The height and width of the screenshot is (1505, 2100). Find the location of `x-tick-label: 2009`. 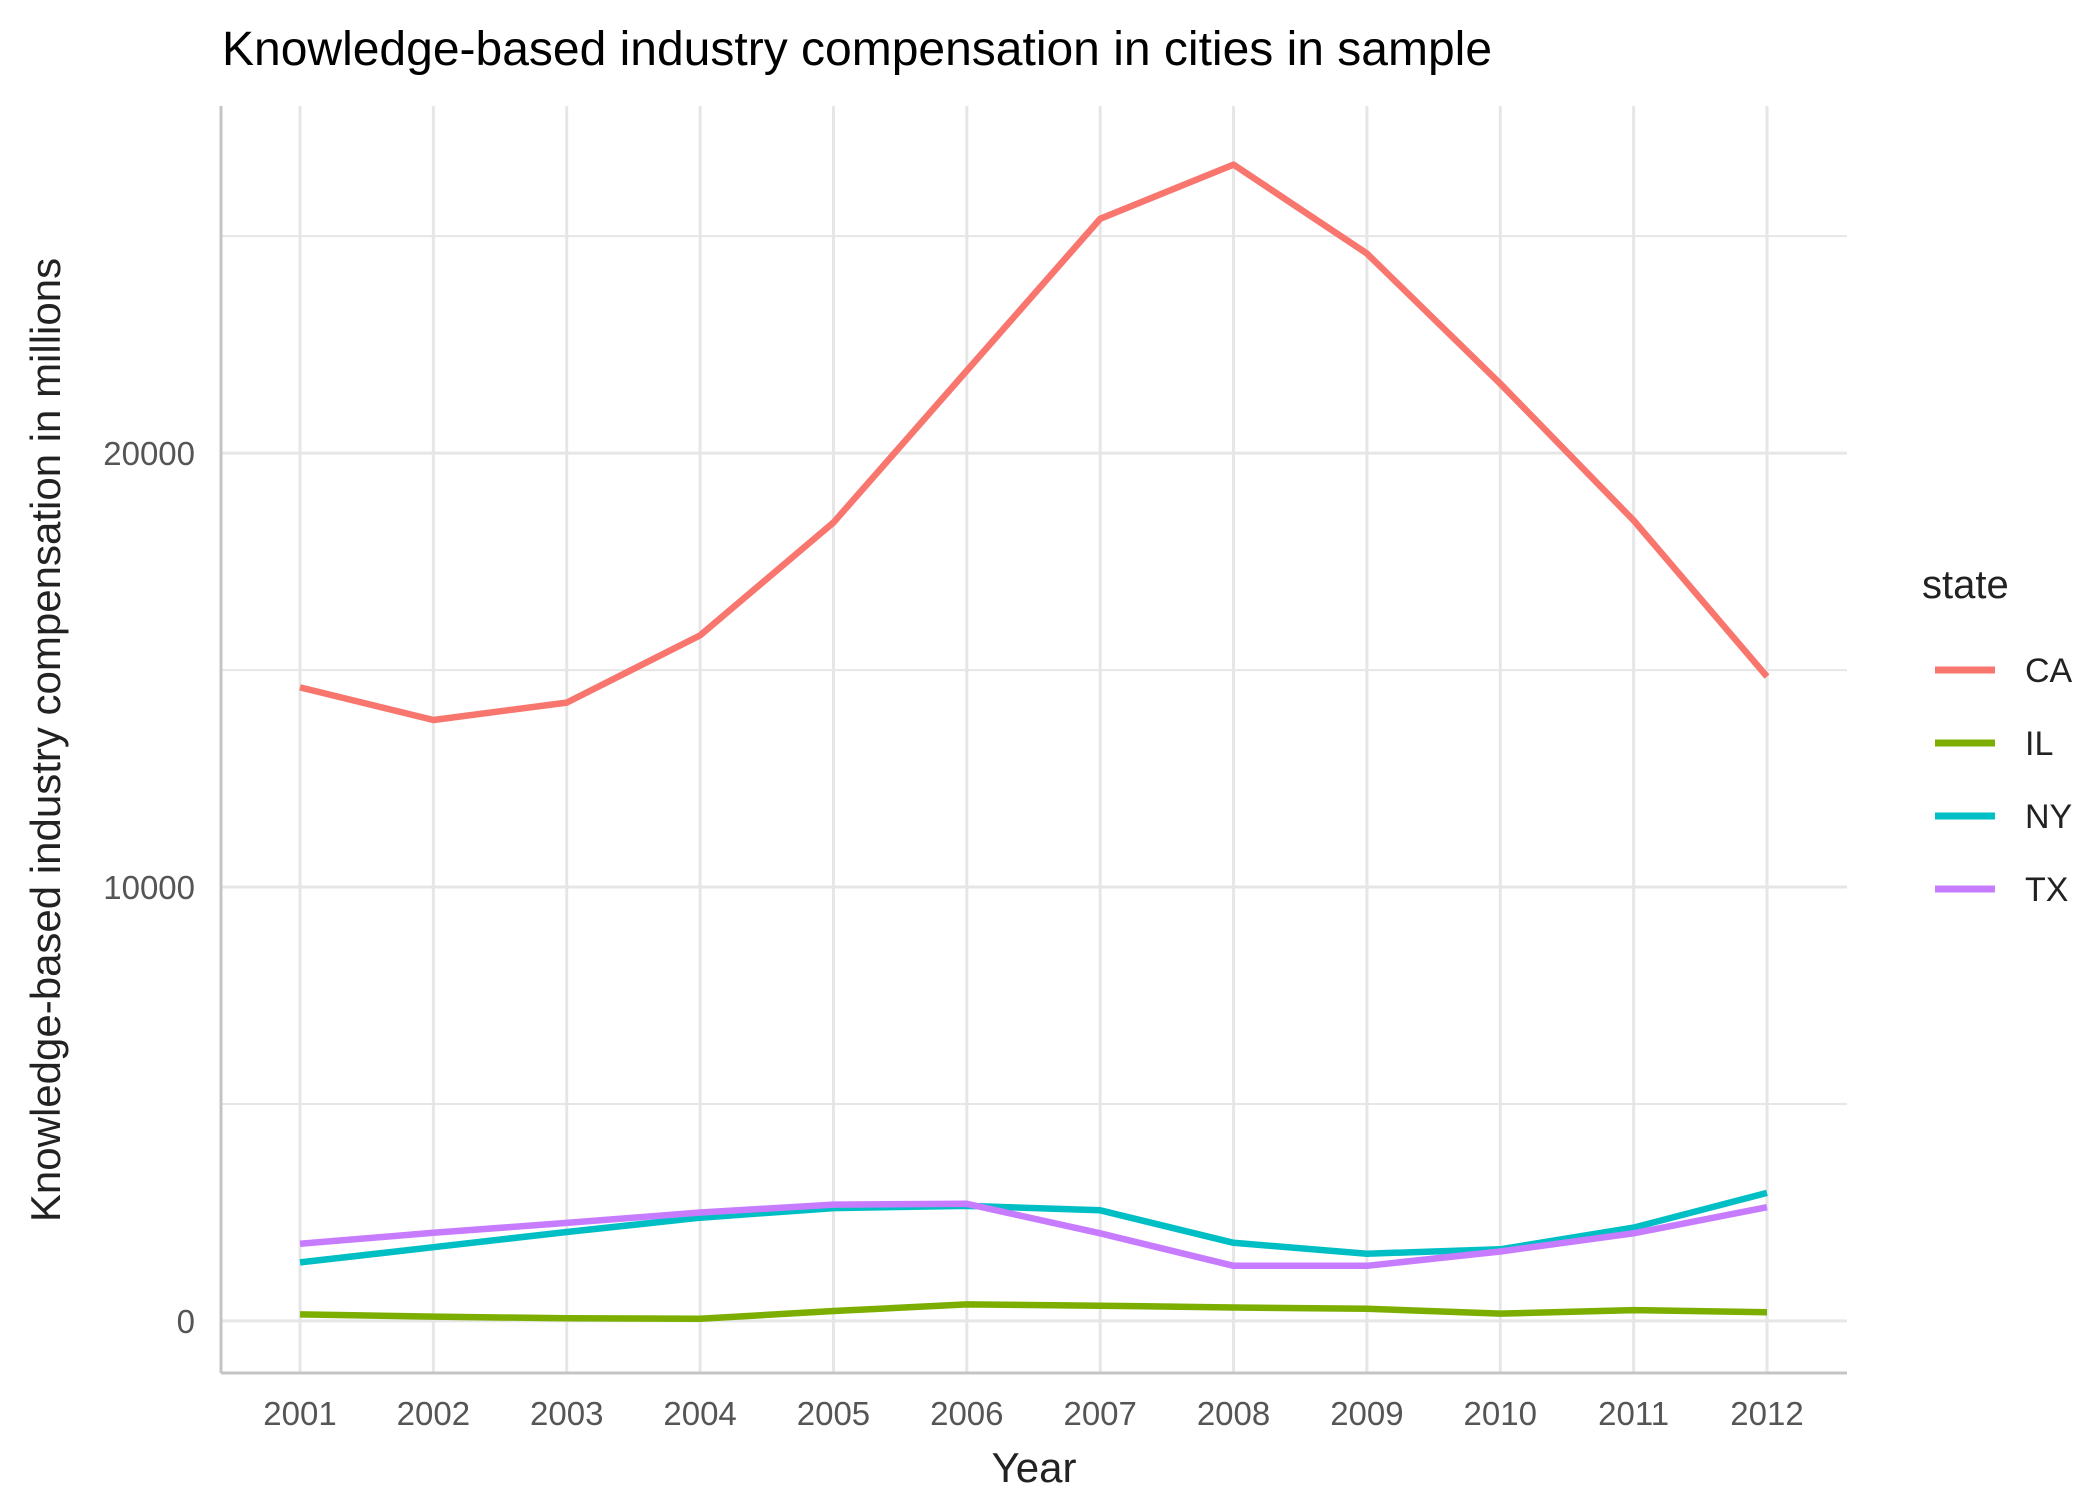

x-tick-label: 2009 is located at coordinates (1366, 1413).